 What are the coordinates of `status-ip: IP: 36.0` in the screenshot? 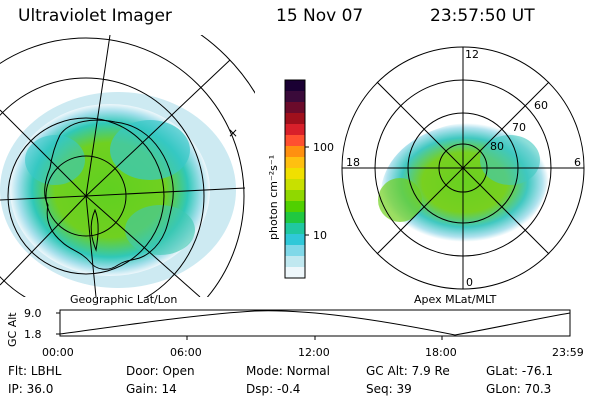 It's located at (31, 389).